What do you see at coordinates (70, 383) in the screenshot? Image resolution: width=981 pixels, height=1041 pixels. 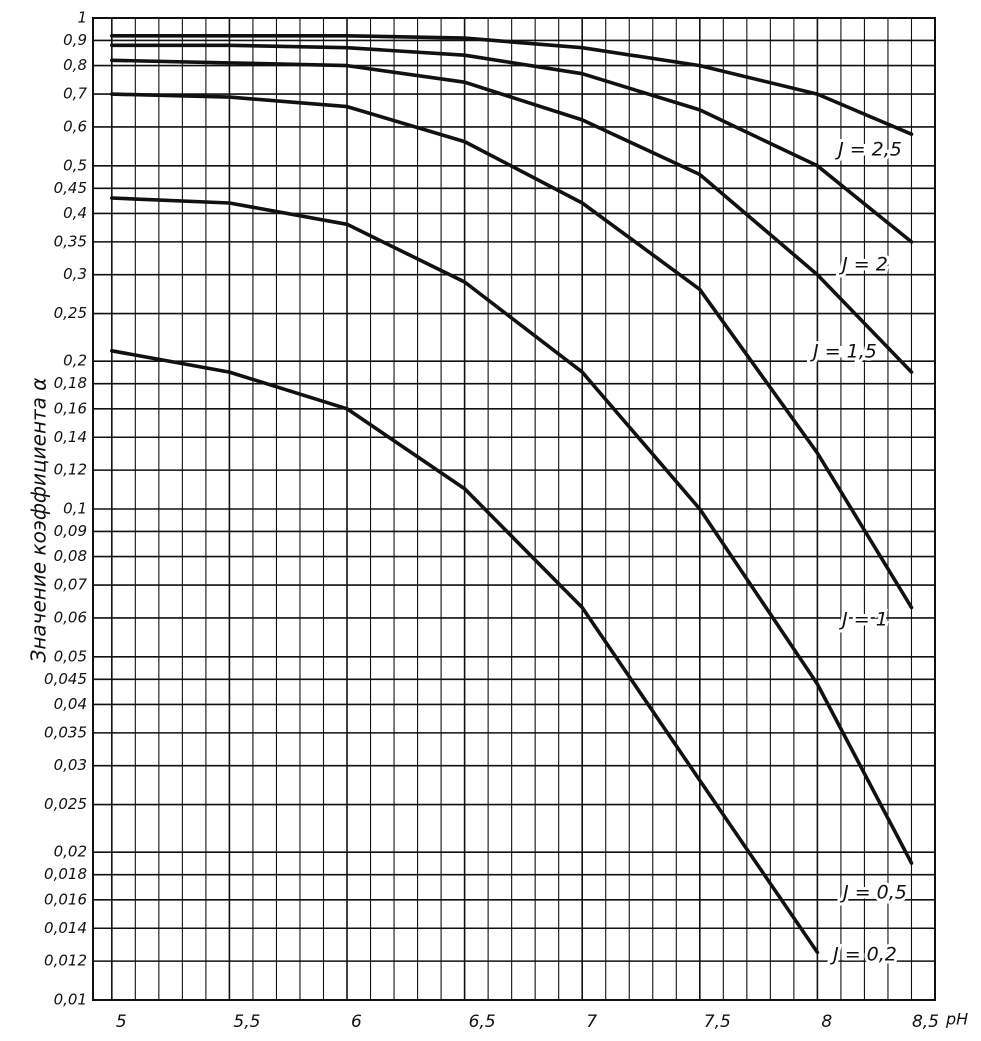 I see `y-tick-label: 0,18` at bounding box center [70, 383].